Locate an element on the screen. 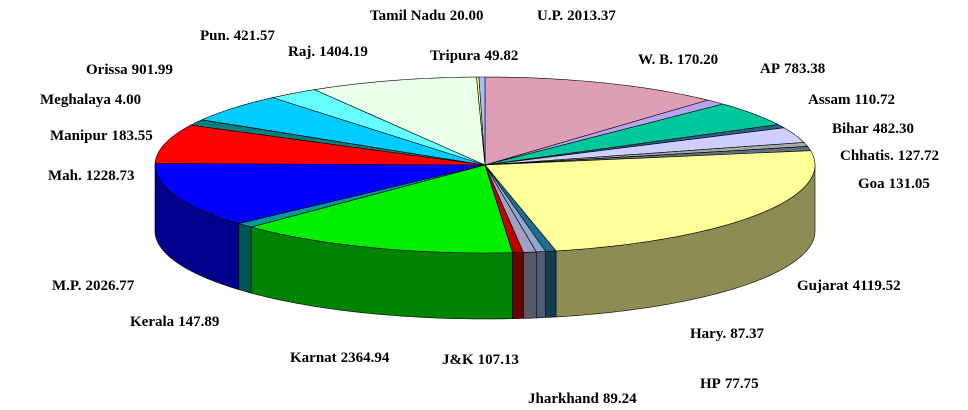  label-name: Assam is located at coordinates (829, 100).